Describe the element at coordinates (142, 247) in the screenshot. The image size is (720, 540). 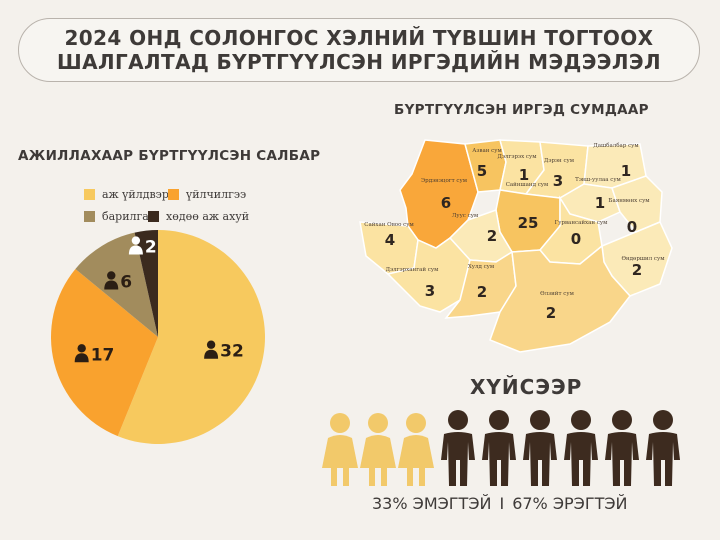
I see `pie-value-label: 2` at that location.